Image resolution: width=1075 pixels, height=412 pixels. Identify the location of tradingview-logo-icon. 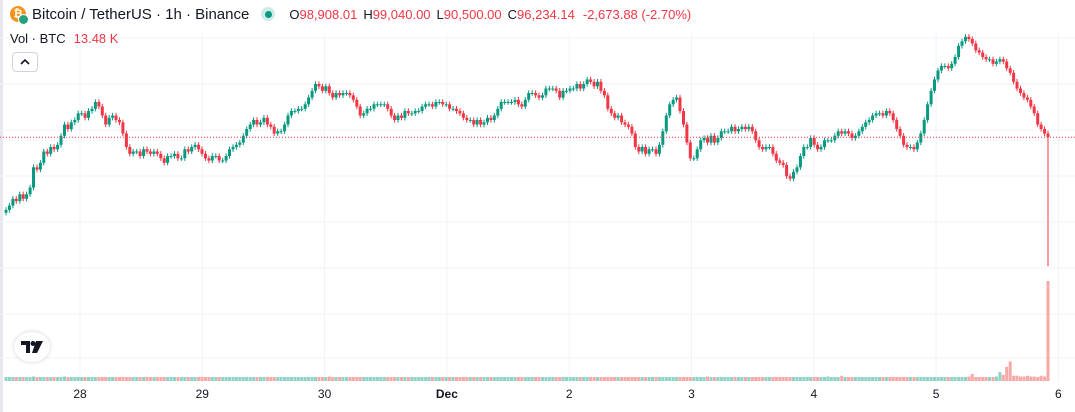
(32, 347).